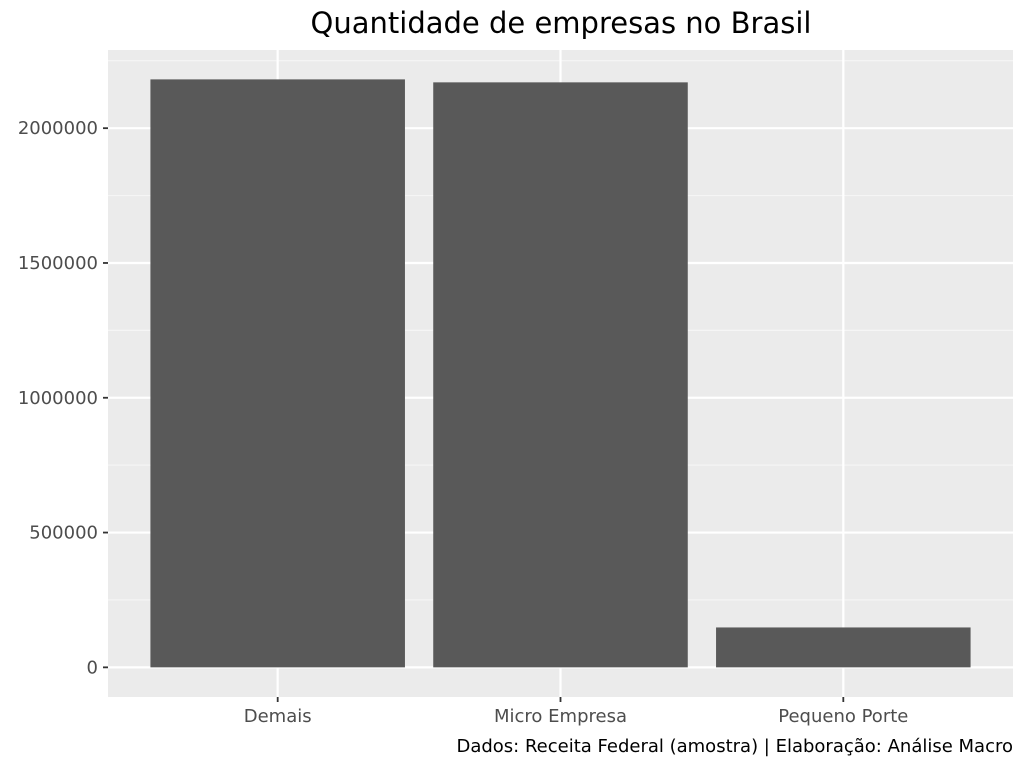  I want to click on x-tick-label: Pequeno Porte, so click(843, 716).